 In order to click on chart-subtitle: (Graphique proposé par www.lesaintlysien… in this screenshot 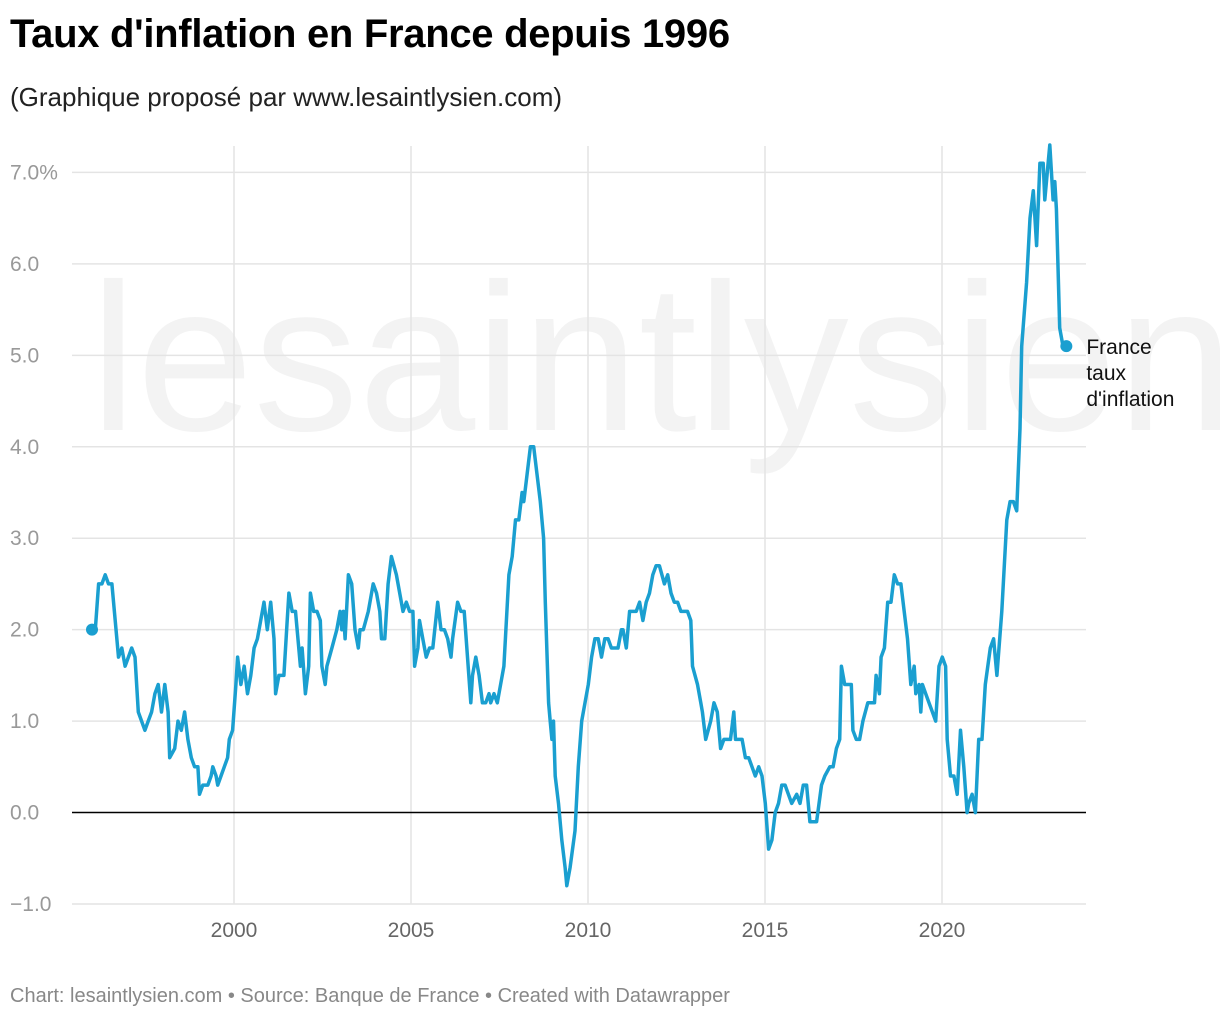, I will do `click(286, 97)`.